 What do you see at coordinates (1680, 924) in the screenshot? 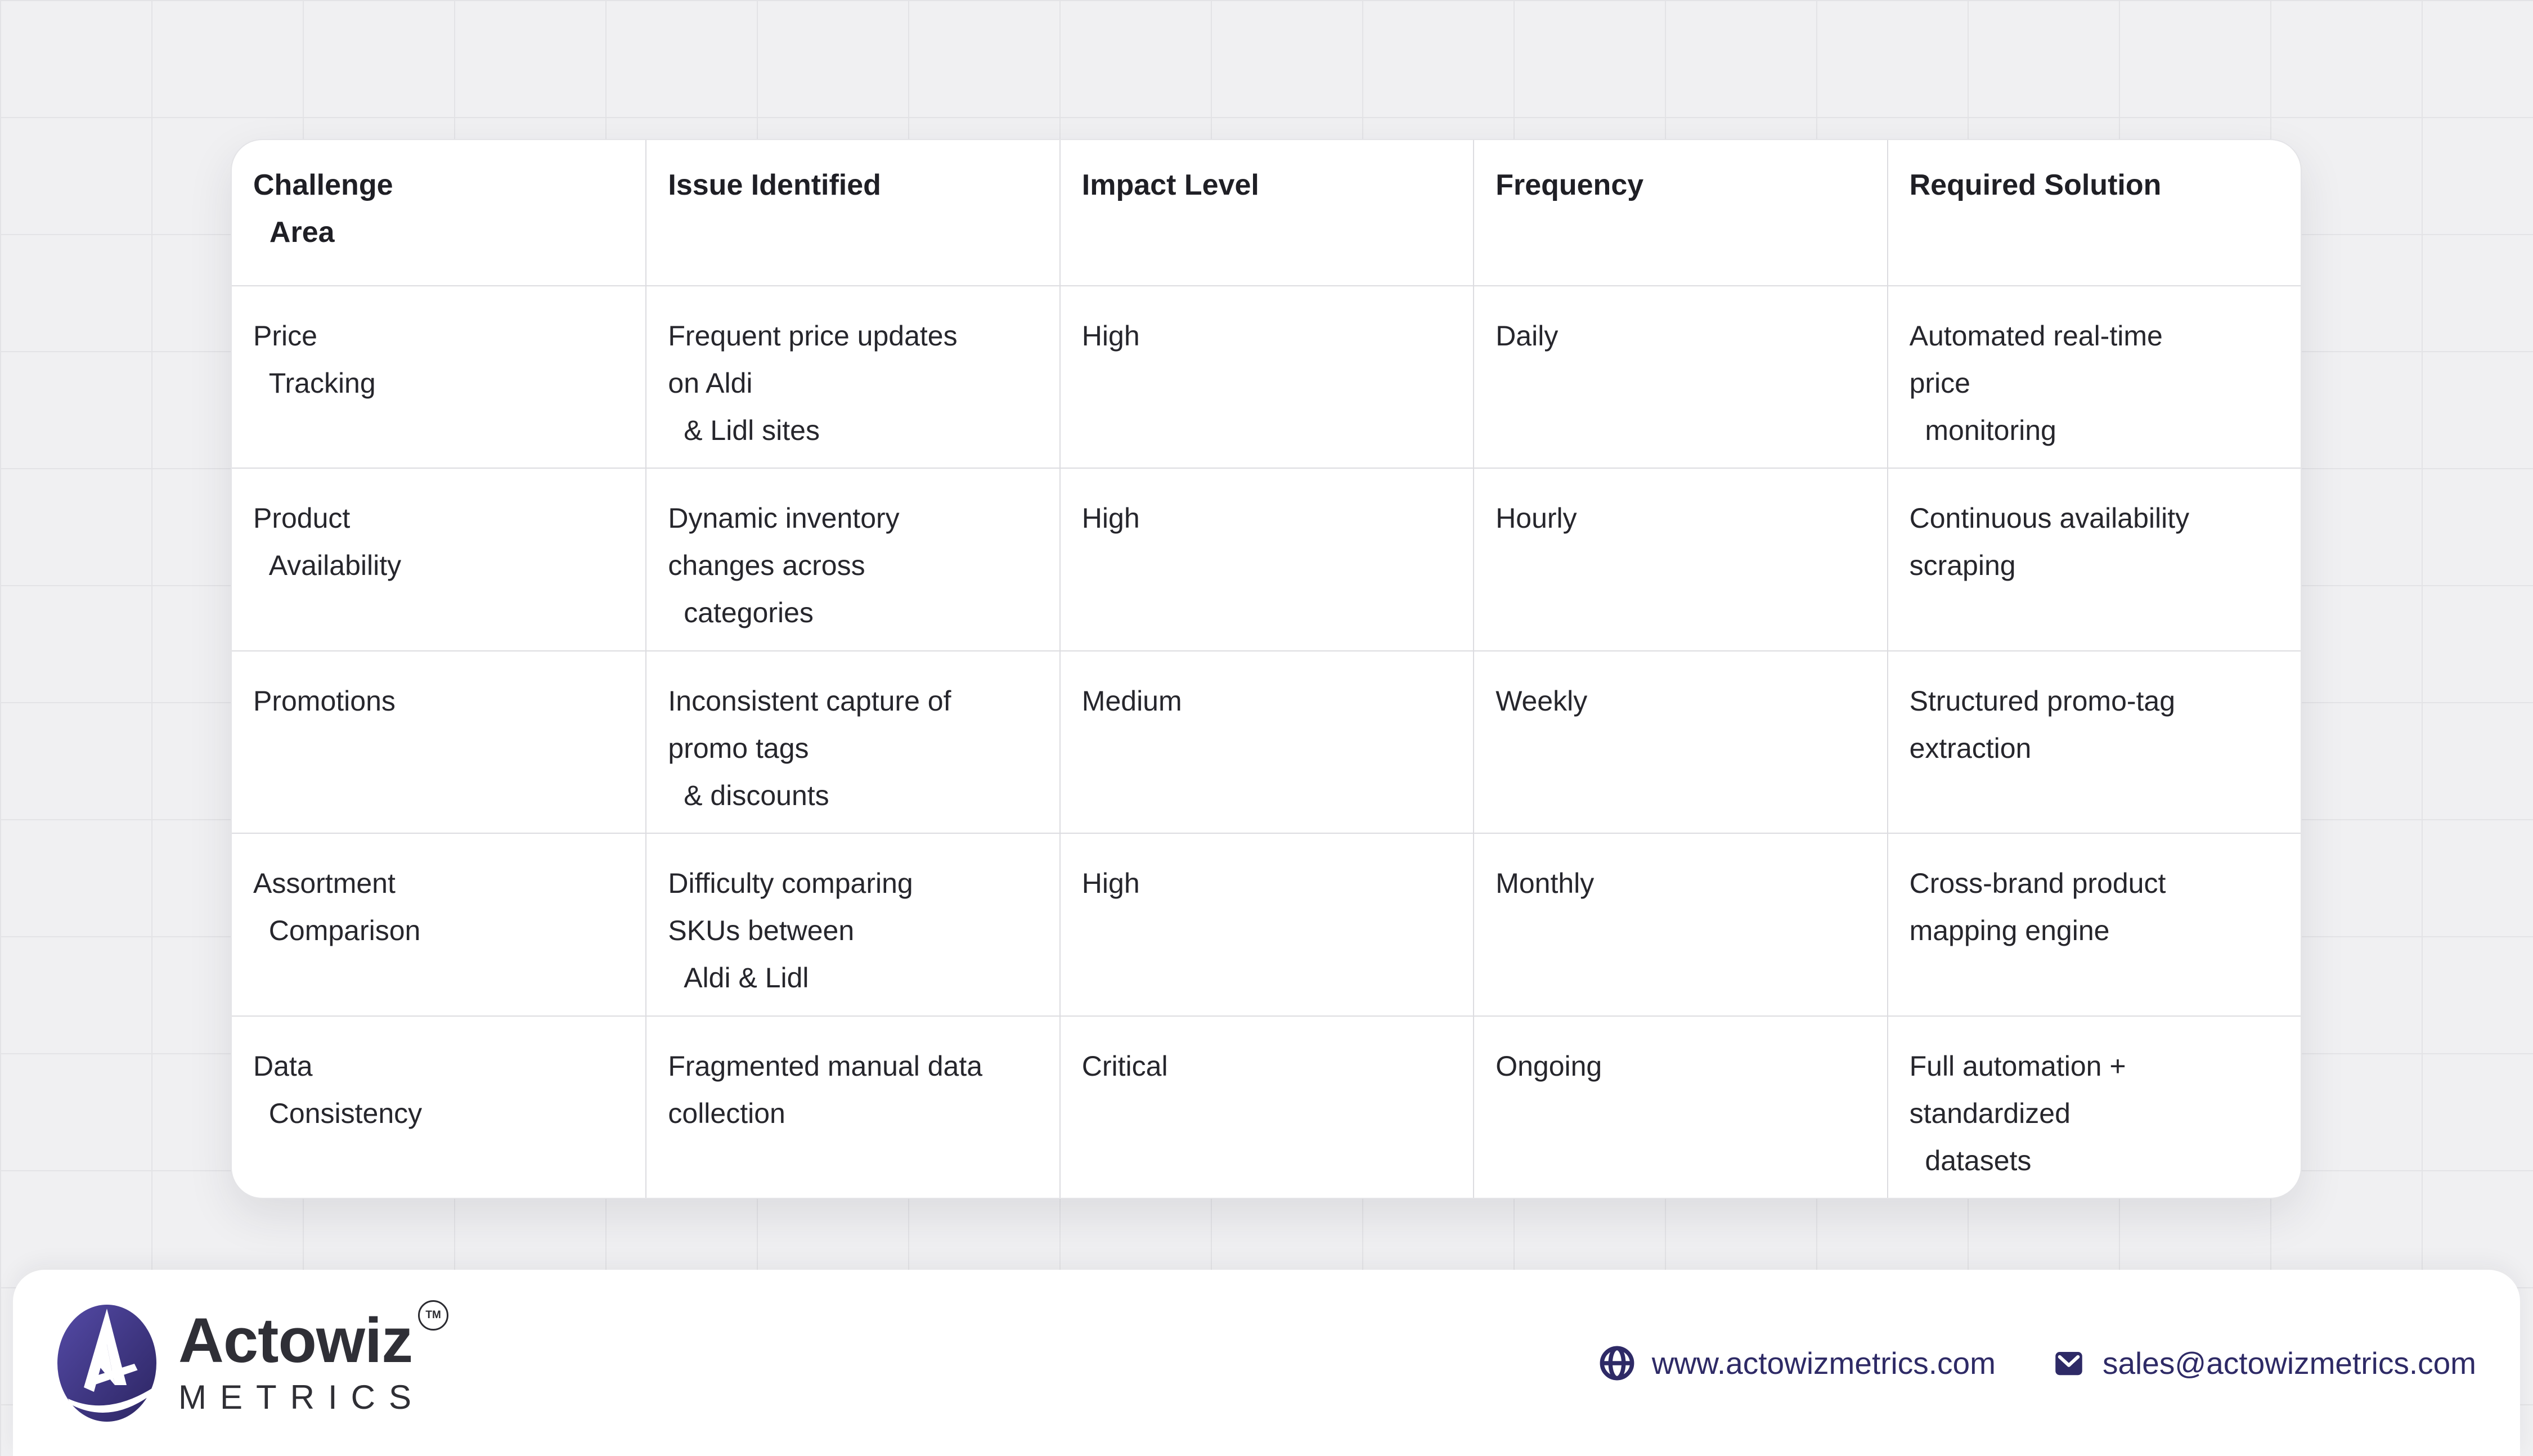
I see `table-cell: Monthly` at bounding box center [1680, 924].